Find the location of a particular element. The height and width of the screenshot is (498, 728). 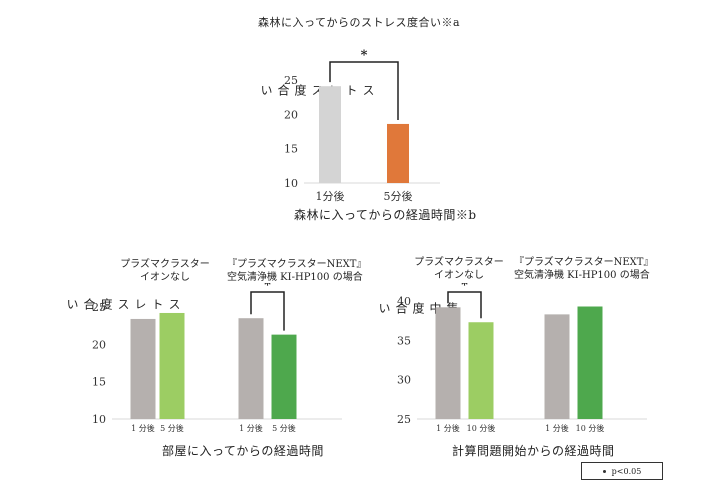

chart-right-xlabel: 計算問題開始からの経過時間 is located at coordinates (533, 451).